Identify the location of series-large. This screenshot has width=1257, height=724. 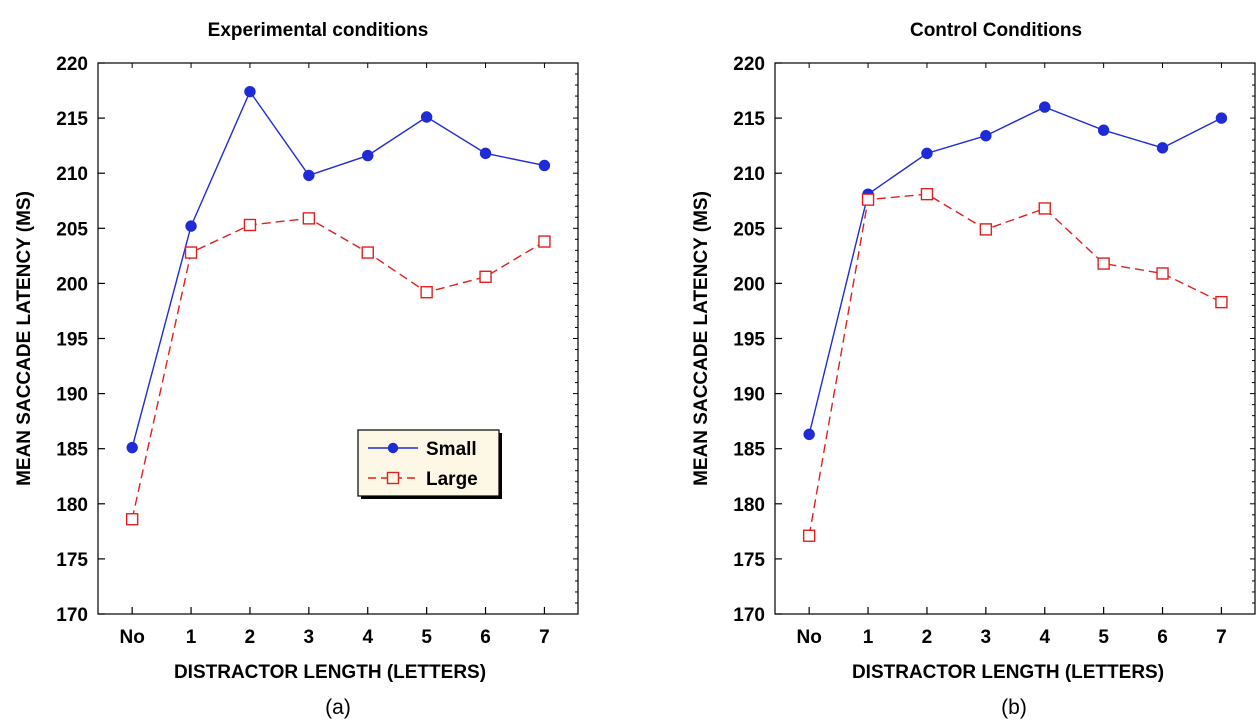
(338, 369).